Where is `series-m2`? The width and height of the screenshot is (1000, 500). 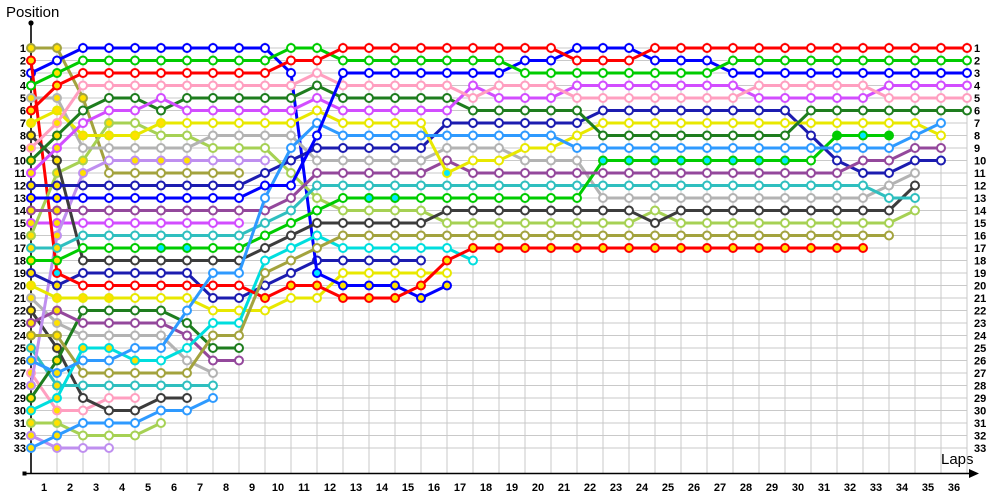 series-m2 is located at coordinates (135, 223).